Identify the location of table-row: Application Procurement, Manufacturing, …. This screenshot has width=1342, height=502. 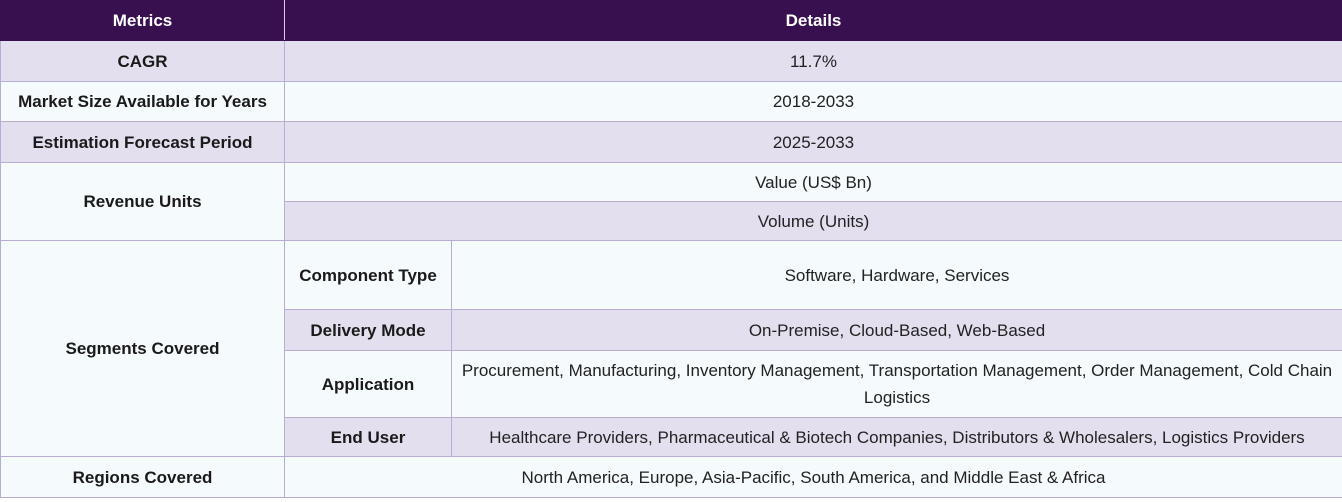
(671, 384).